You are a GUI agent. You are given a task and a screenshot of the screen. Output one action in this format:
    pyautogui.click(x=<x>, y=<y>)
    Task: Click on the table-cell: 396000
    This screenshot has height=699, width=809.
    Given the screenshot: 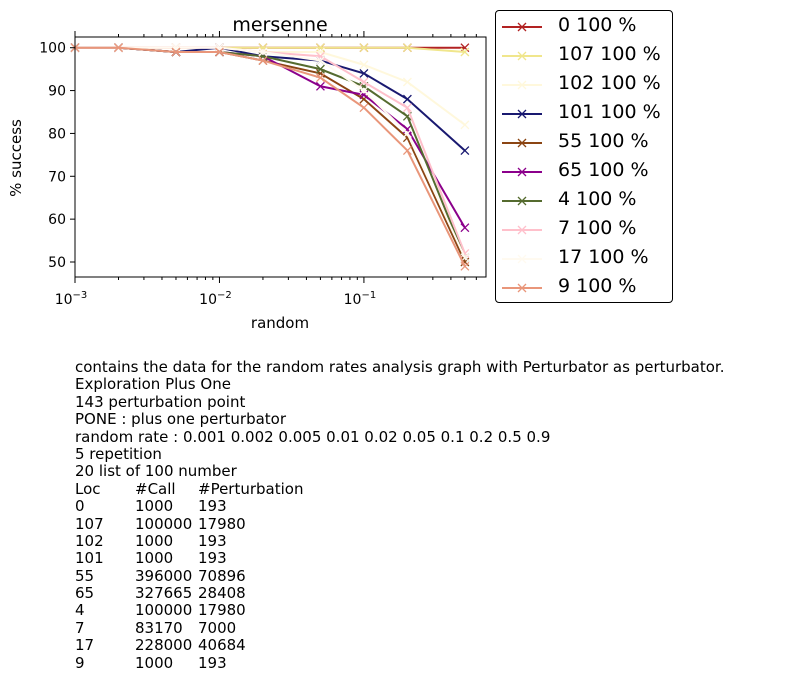 What is the action you would take?
    pyautogui.click(x=164, y=575)
    